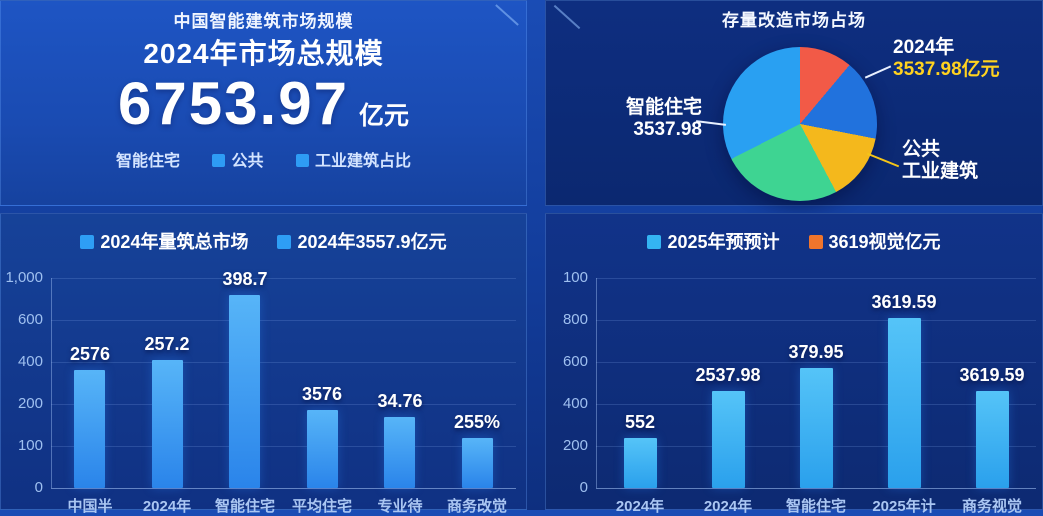  Describe the element at coordinates (667, 129) in the screenshot. I see `pie-callout-value: 3537.98` at that location.